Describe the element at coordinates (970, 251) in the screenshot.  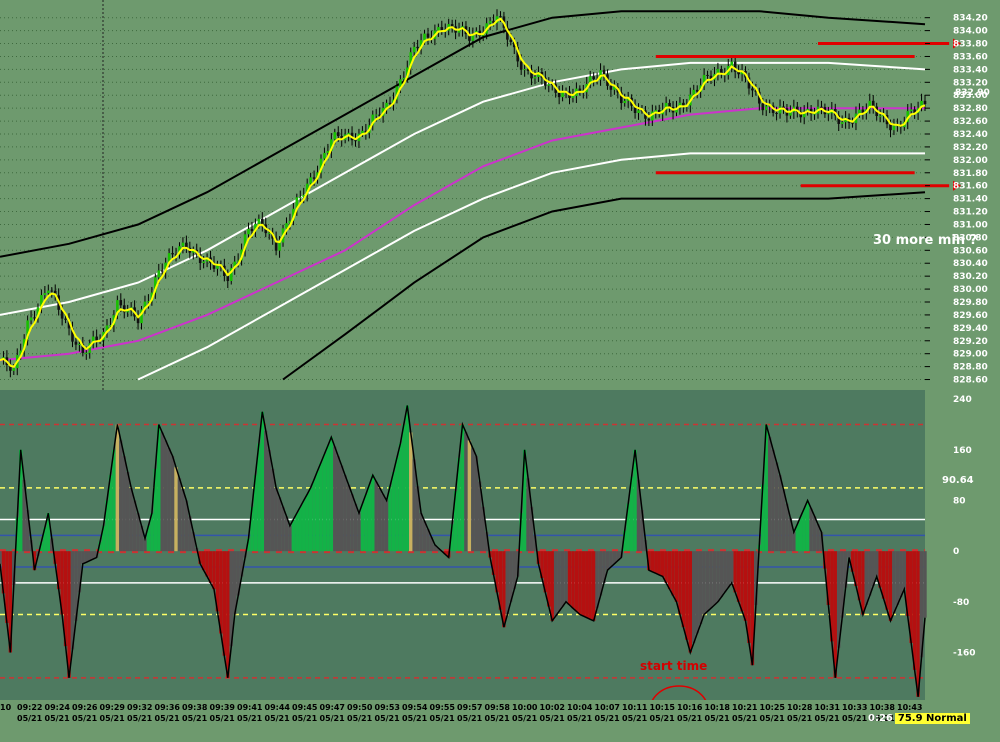
I see `price-tick-label: 830.60` at that location.